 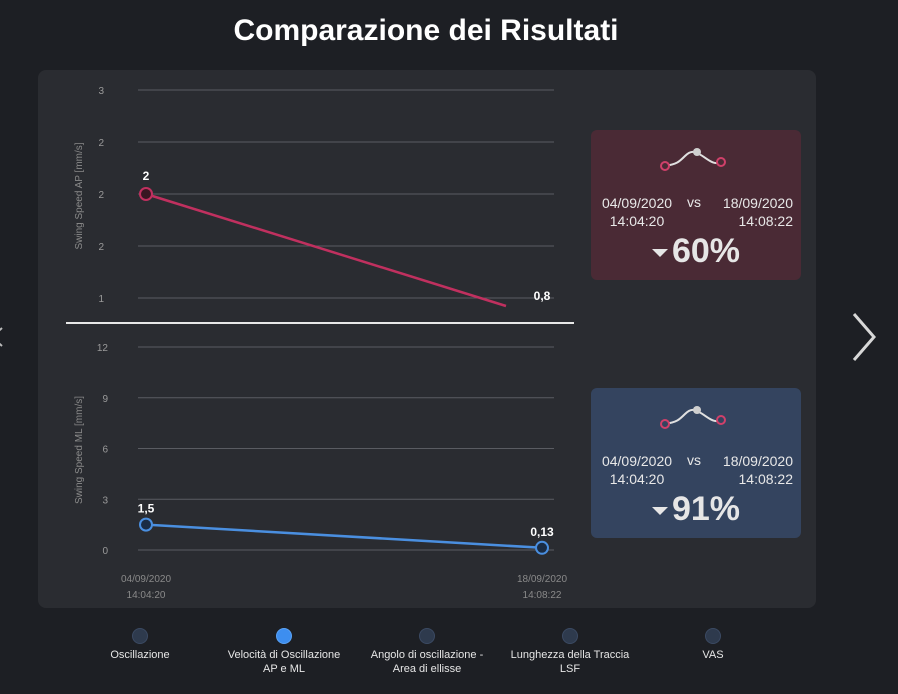 What do you see at coordinates (542, 579) in the screenshot?
I see `x-tick-label-date: 18/09/2020` at bounding box center [542, 579].